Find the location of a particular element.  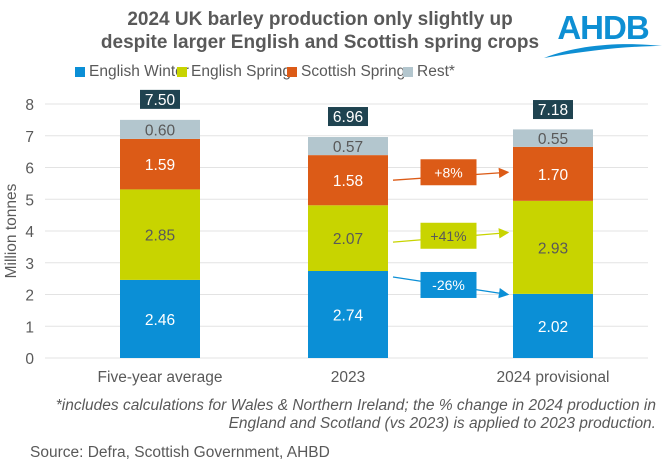

y-tick-label: 7 is located at coordinates (29, 137).